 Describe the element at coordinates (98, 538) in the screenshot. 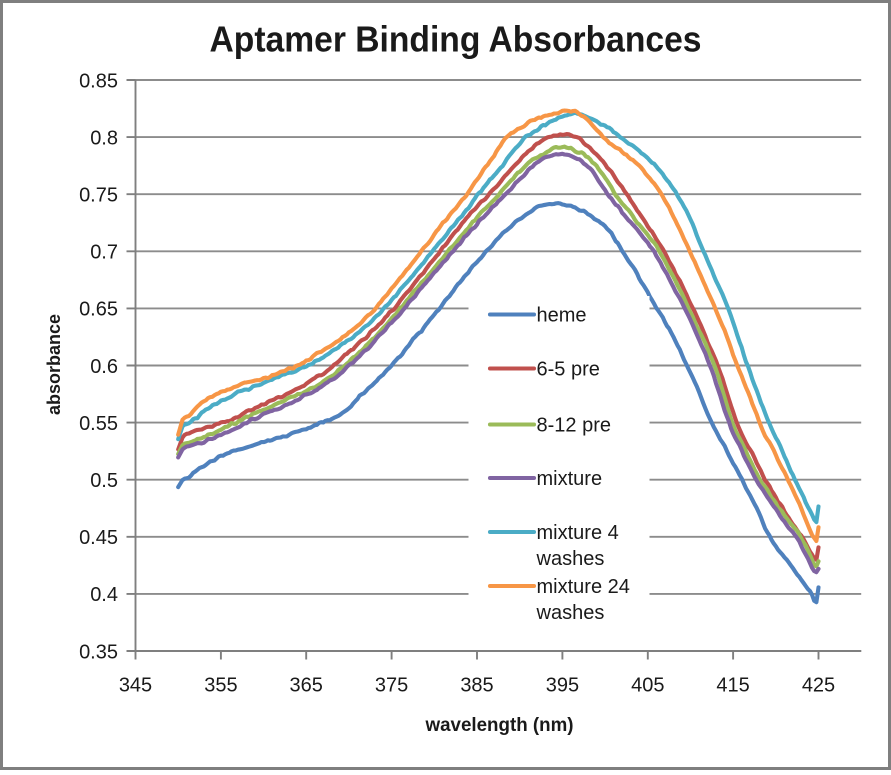

I see `svg-text: 0.45` at that location.